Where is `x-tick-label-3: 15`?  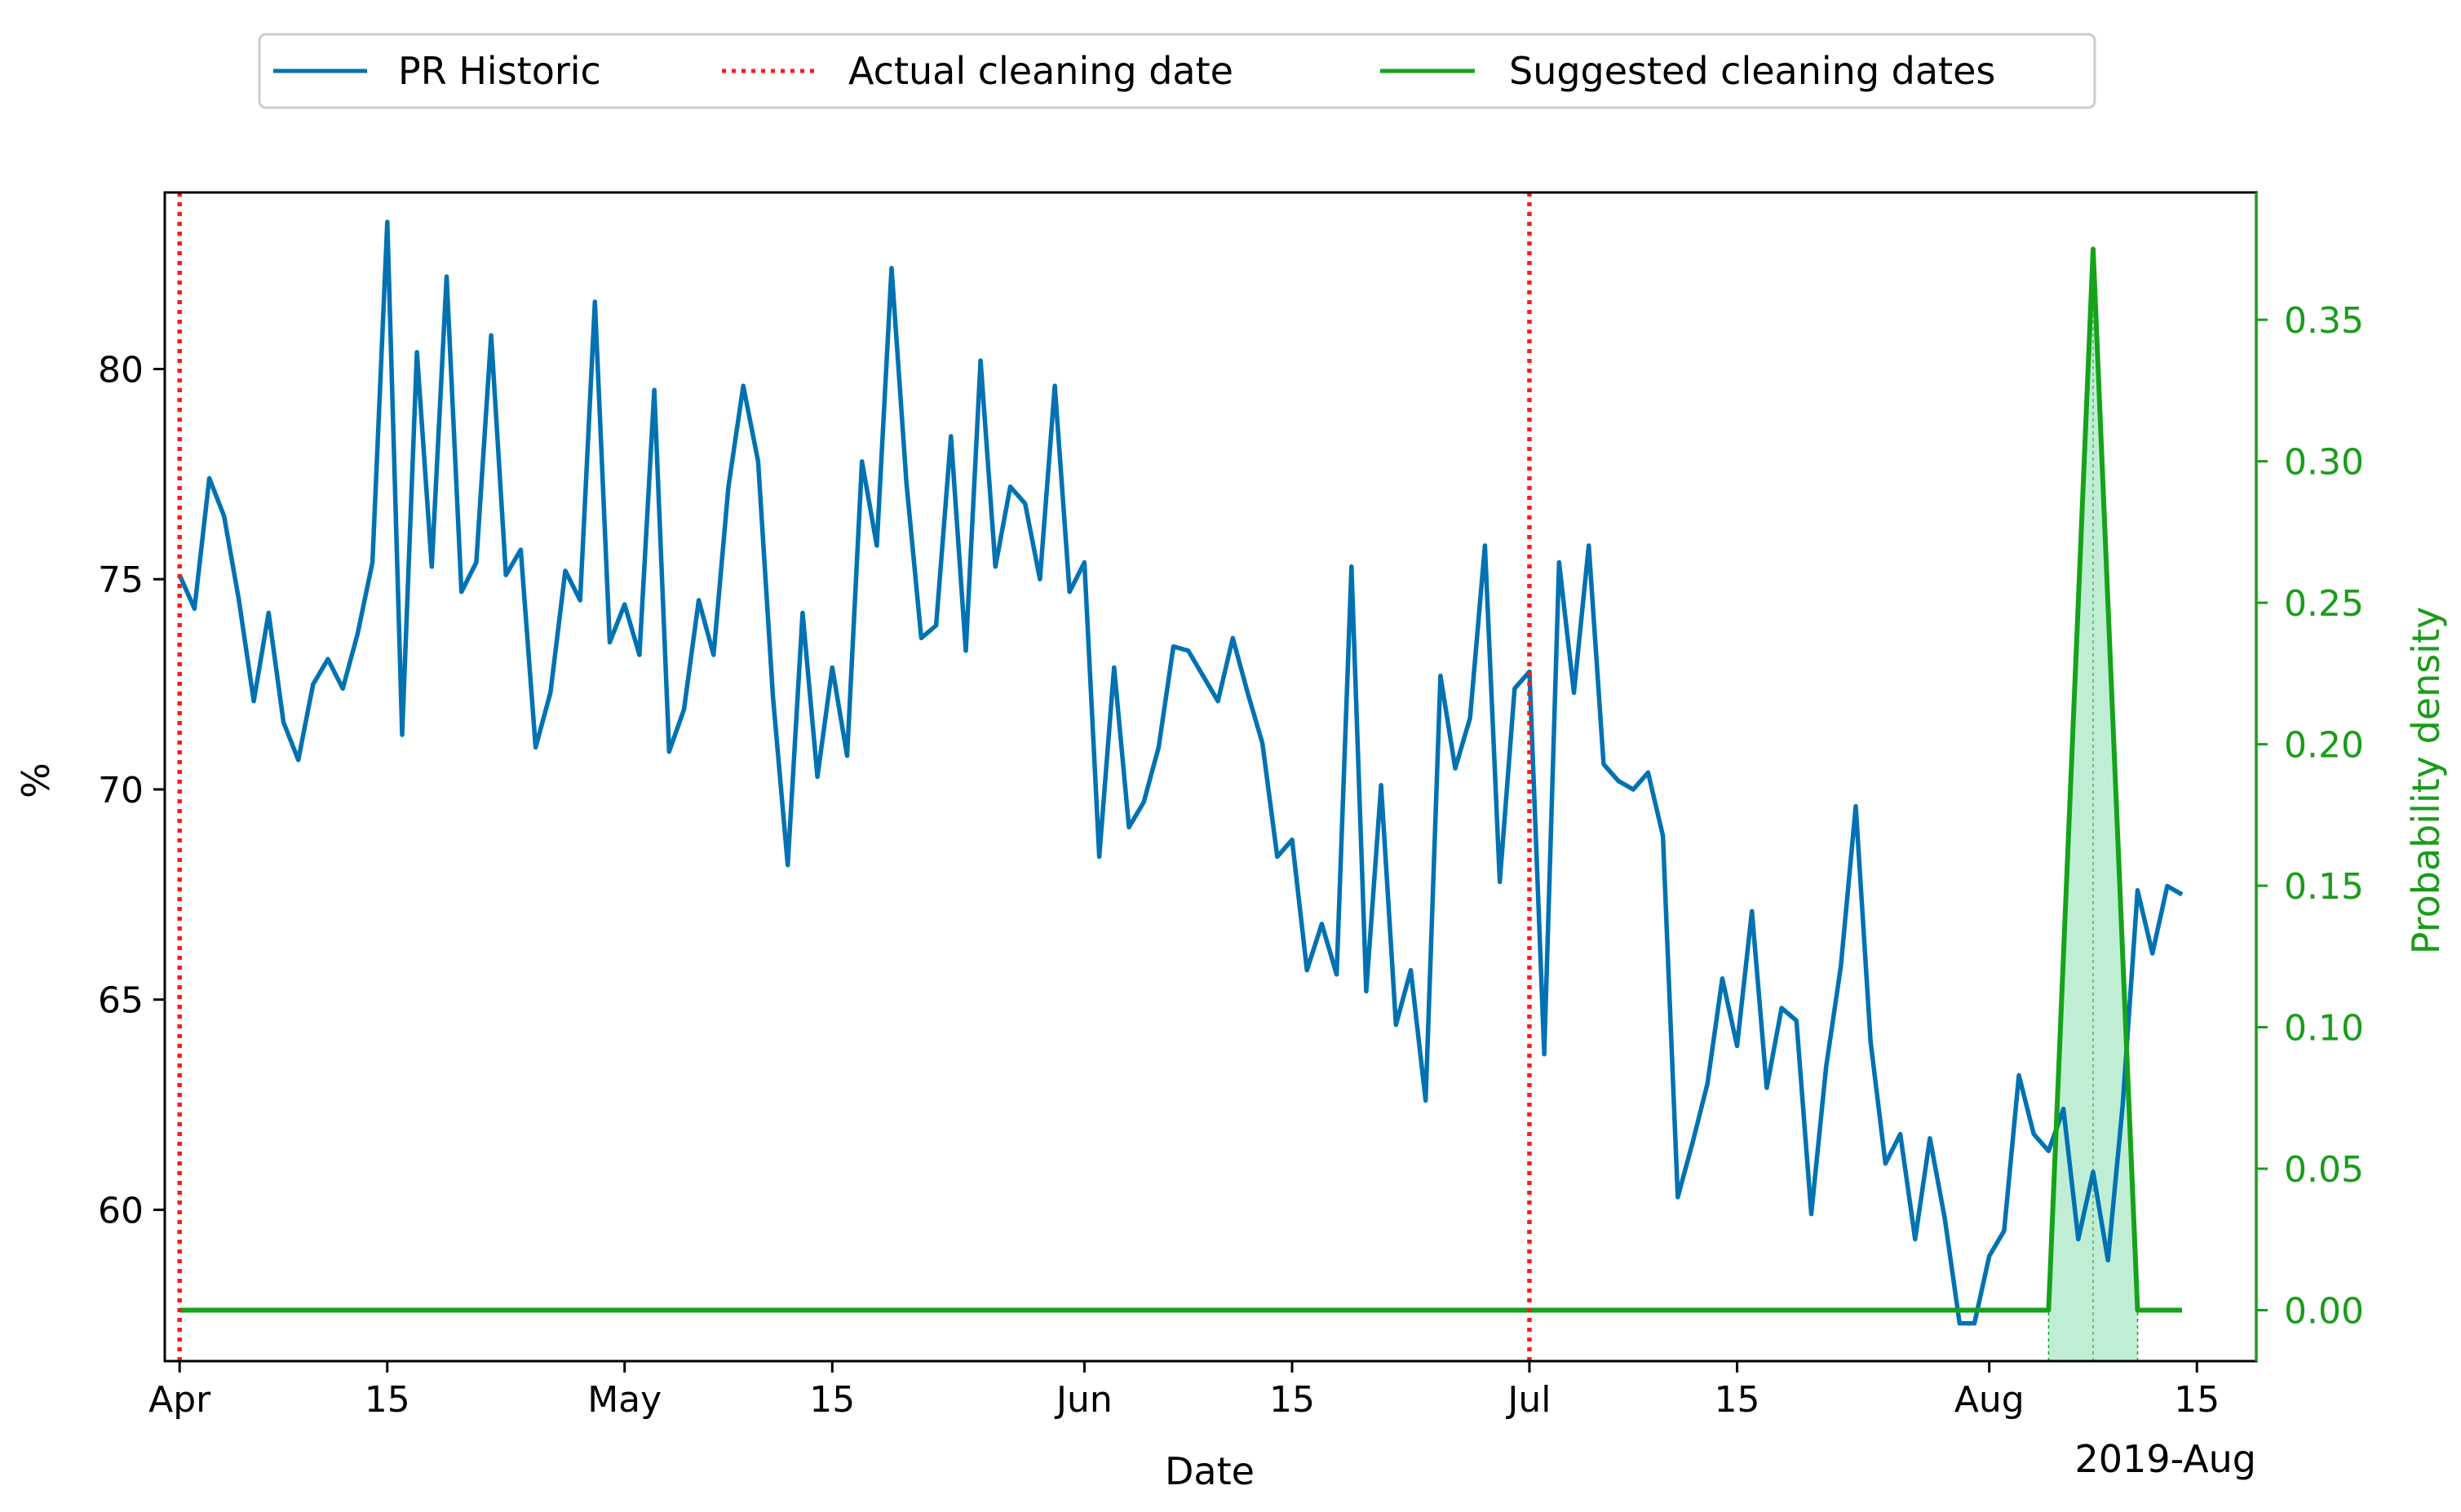 x-tick-label-3: 15 is located at coordinates (832, 1400).